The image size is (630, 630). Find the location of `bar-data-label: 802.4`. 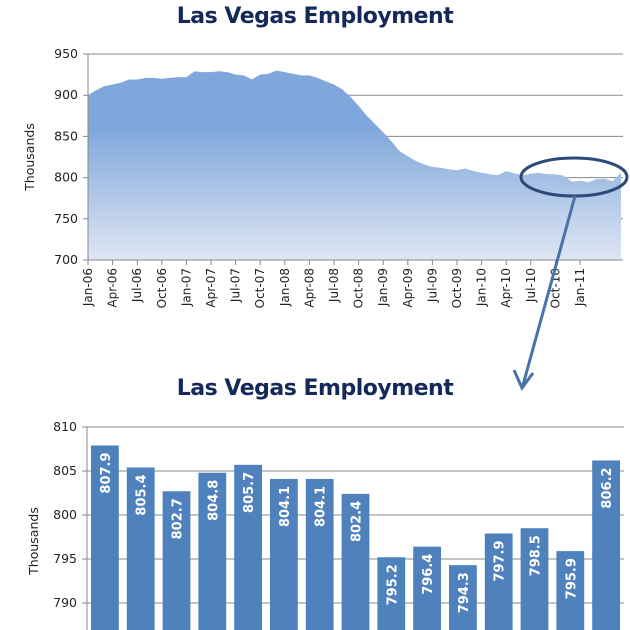

bar-data-label: 802.4 is located at coordinates (357, 521).